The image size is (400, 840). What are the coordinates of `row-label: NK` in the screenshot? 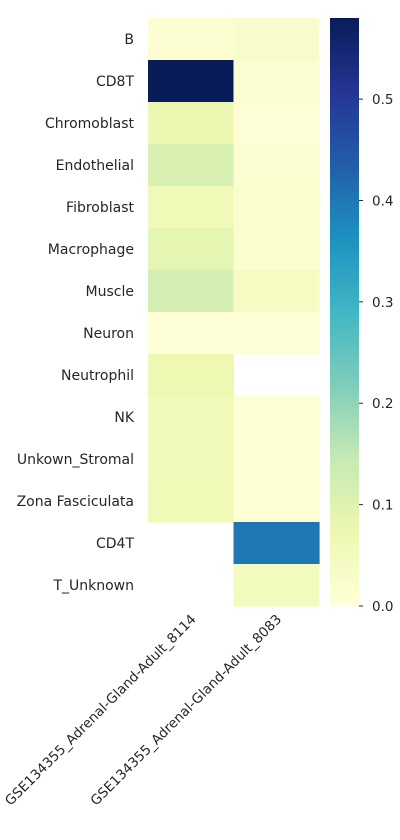 It's located at (124, 418).